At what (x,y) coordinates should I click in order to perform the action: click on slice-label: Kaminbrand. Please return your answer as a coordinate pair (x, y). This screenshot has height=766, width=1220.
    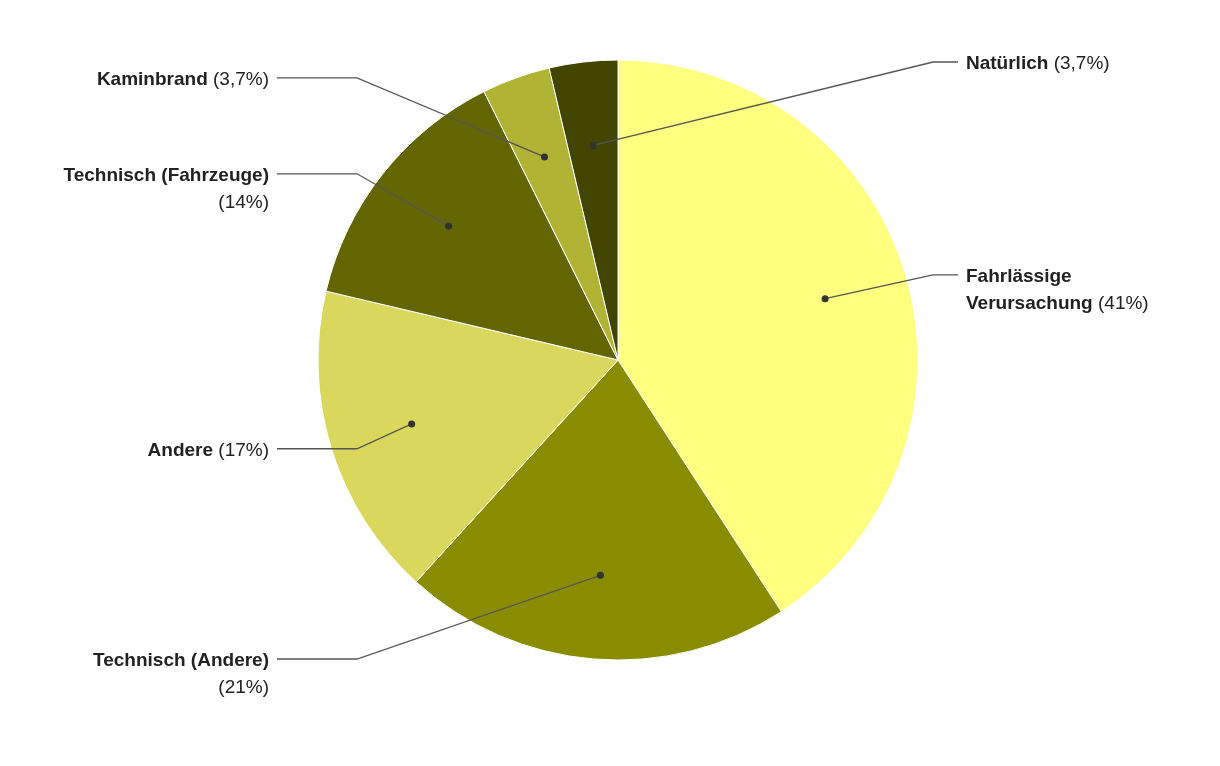
    Looking at the image, I should click on (152, 78).